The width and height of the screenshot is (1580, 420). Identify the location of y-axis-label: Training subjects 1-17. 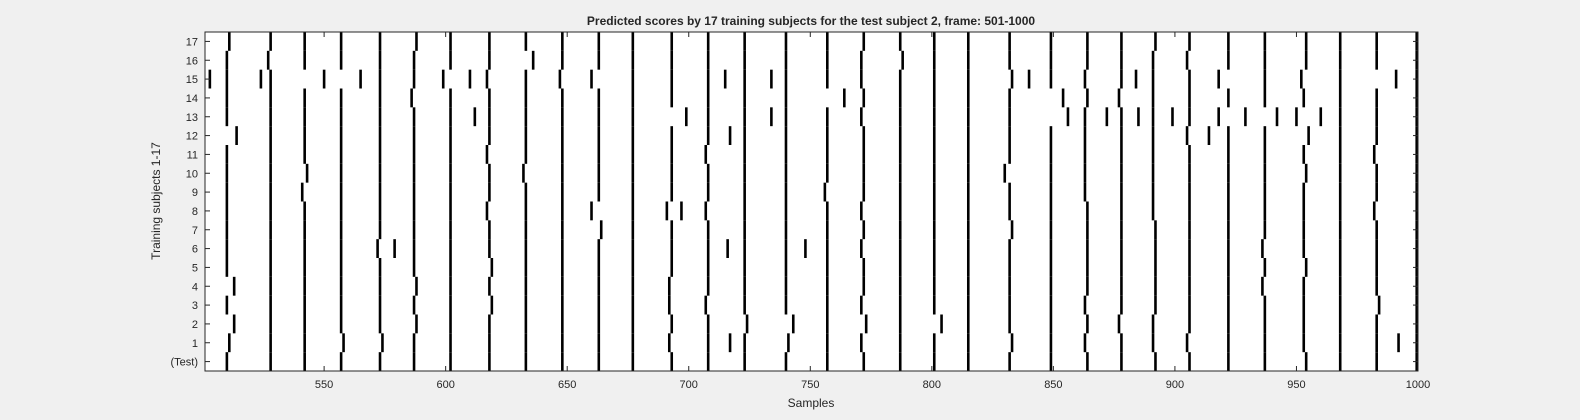
(156, 201).